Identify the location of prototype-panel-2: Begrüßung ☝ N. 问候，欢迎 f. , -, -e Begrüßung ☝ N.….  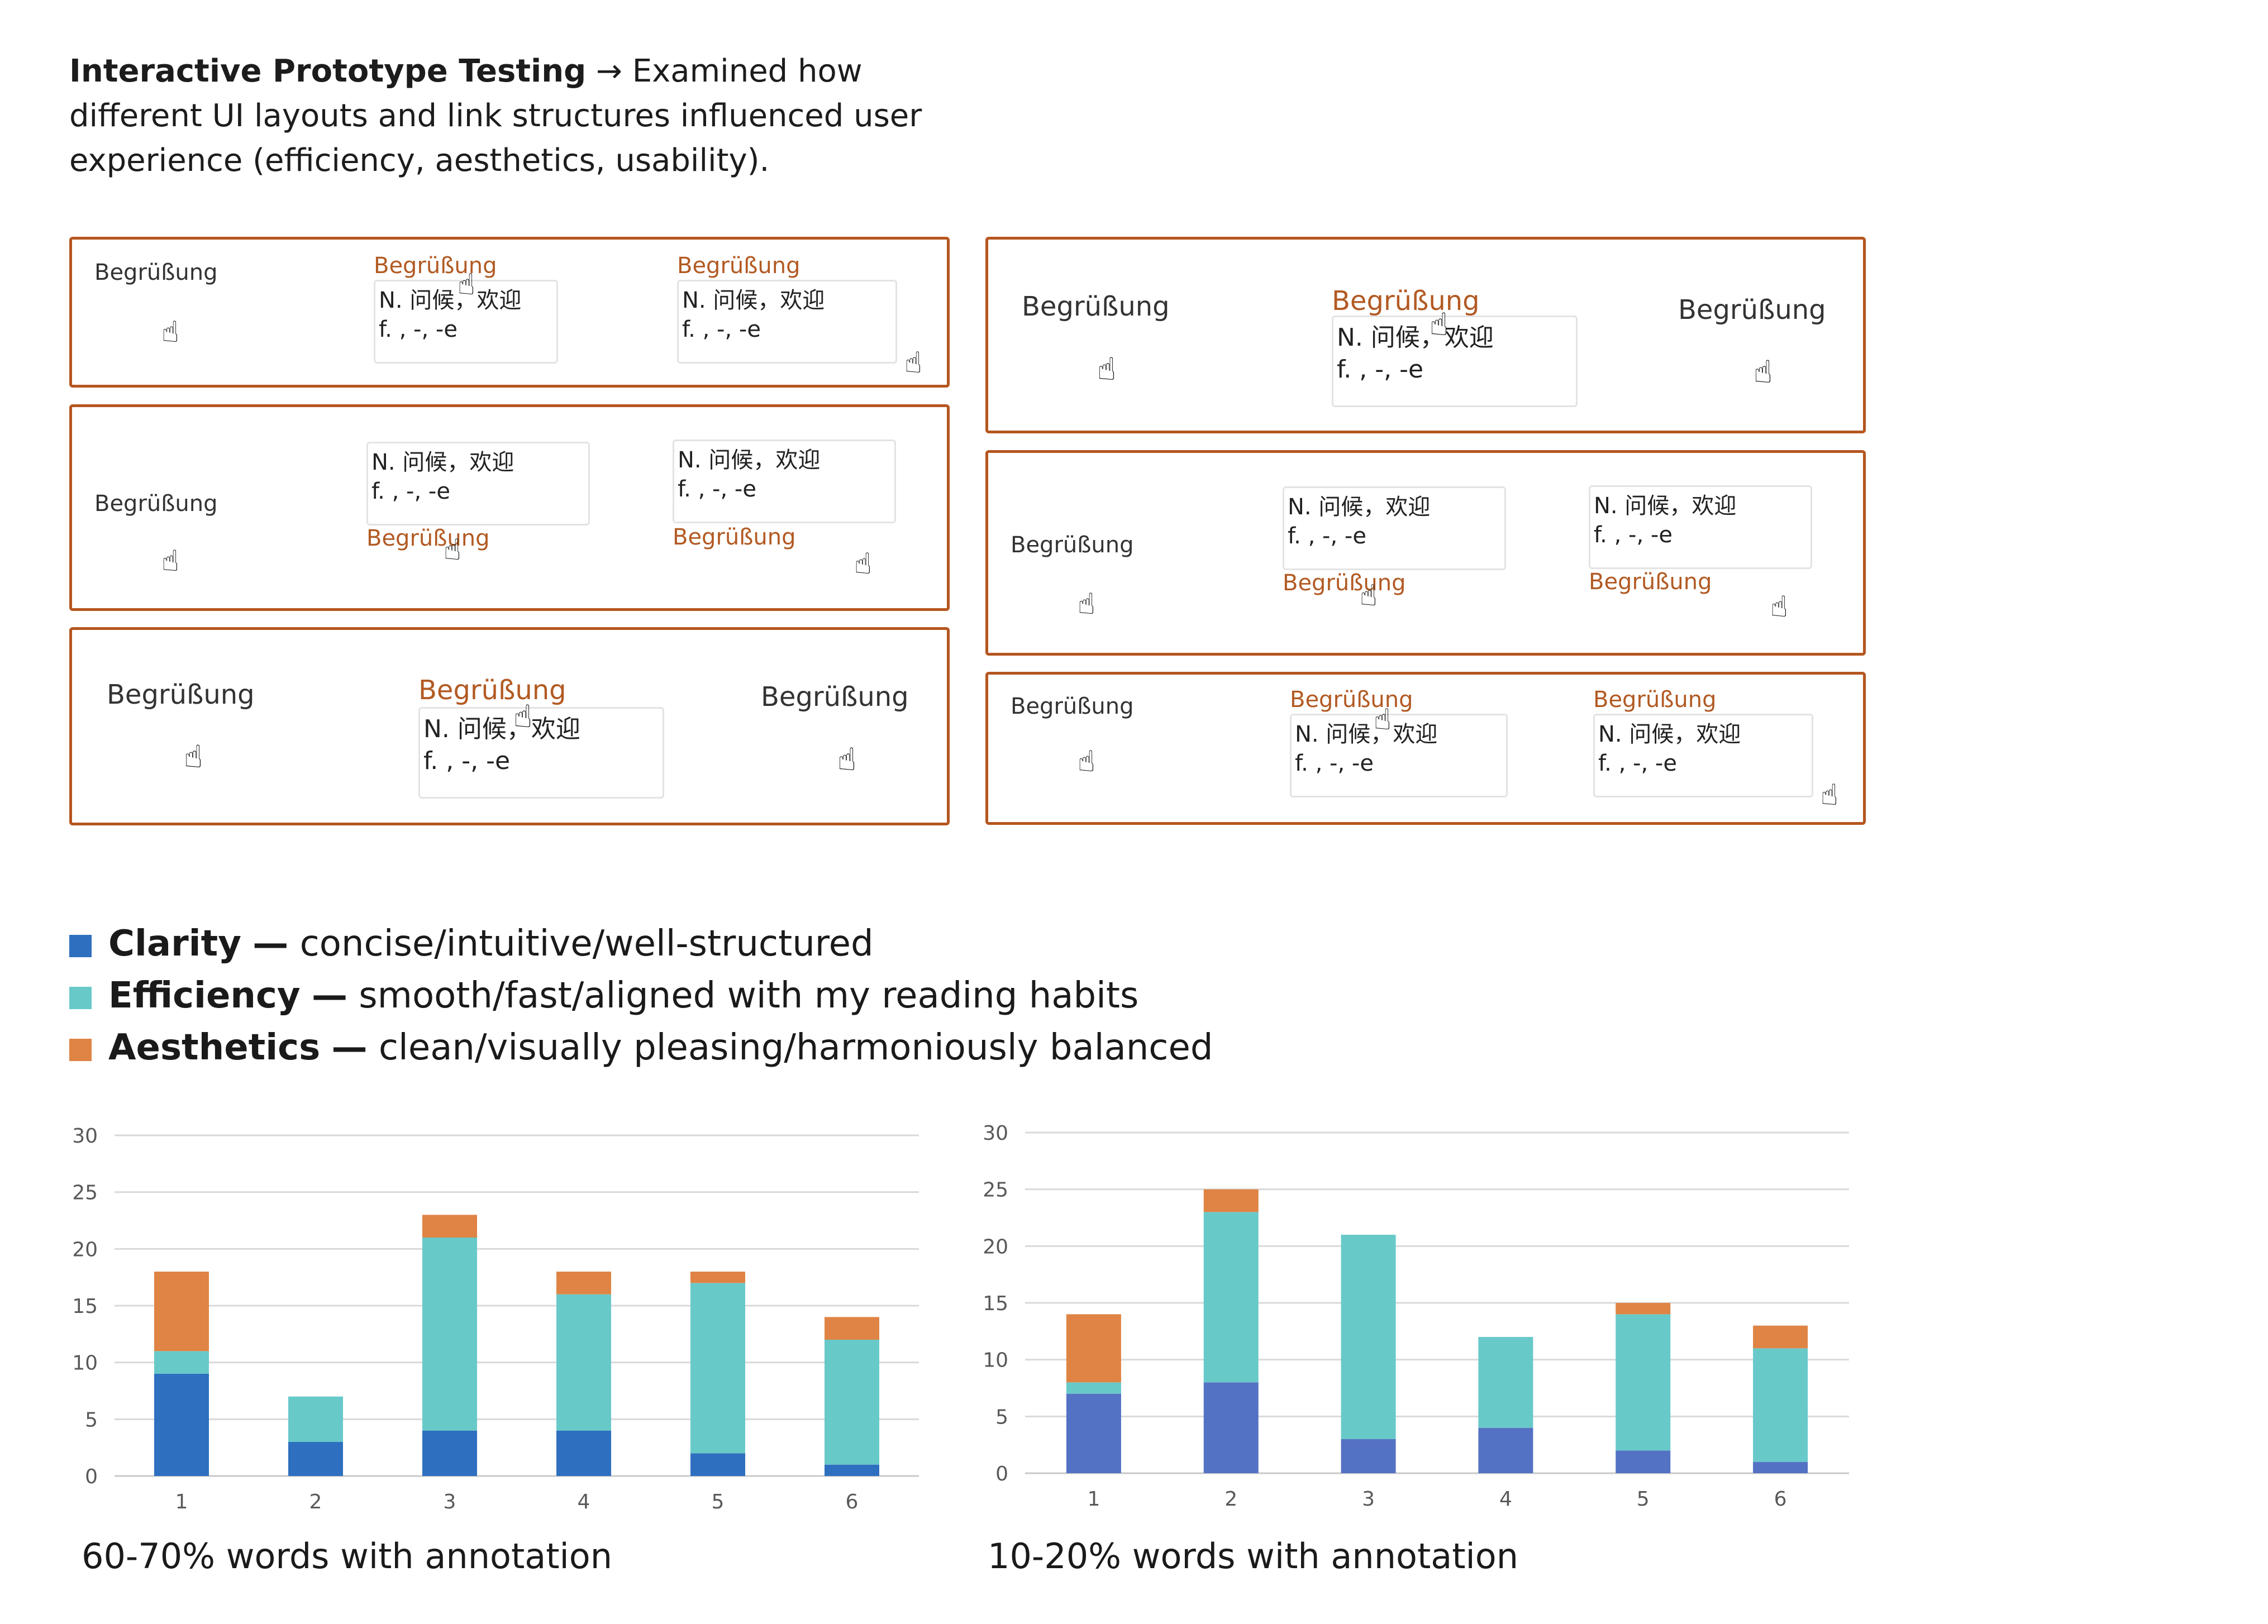
(509, 507).